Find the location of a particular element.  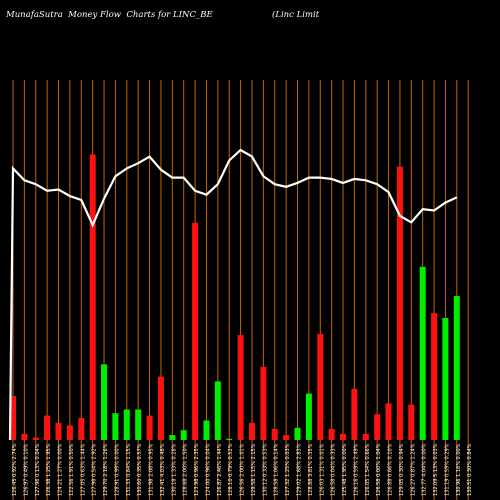

x-tick-label: 126.27 0.87% 1.24% is located at coordinates (413, 469).